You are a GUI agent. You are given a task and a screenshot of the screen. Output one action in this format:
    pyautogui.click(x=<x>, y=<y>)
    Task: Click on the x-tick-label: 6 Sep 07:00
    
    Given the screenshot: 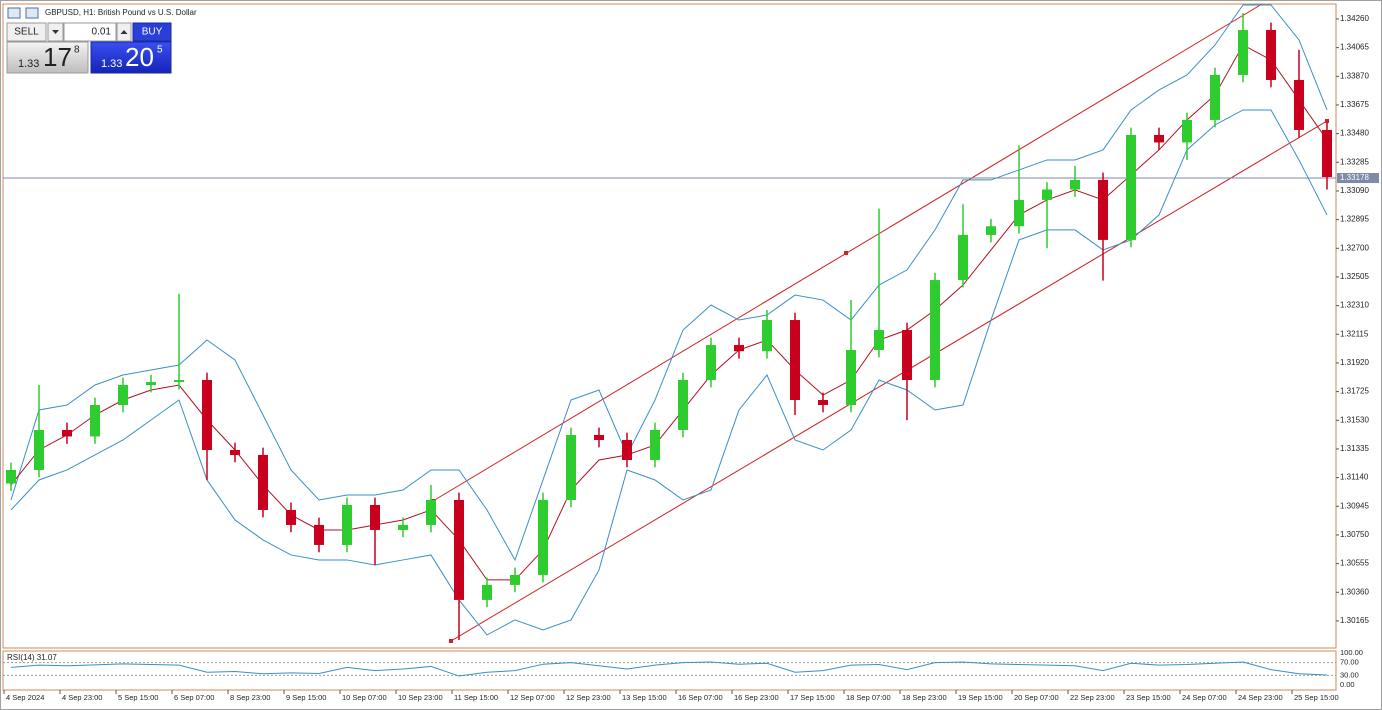 What is the action you would take?
    pyautogui.click(x=194, y=697)
    